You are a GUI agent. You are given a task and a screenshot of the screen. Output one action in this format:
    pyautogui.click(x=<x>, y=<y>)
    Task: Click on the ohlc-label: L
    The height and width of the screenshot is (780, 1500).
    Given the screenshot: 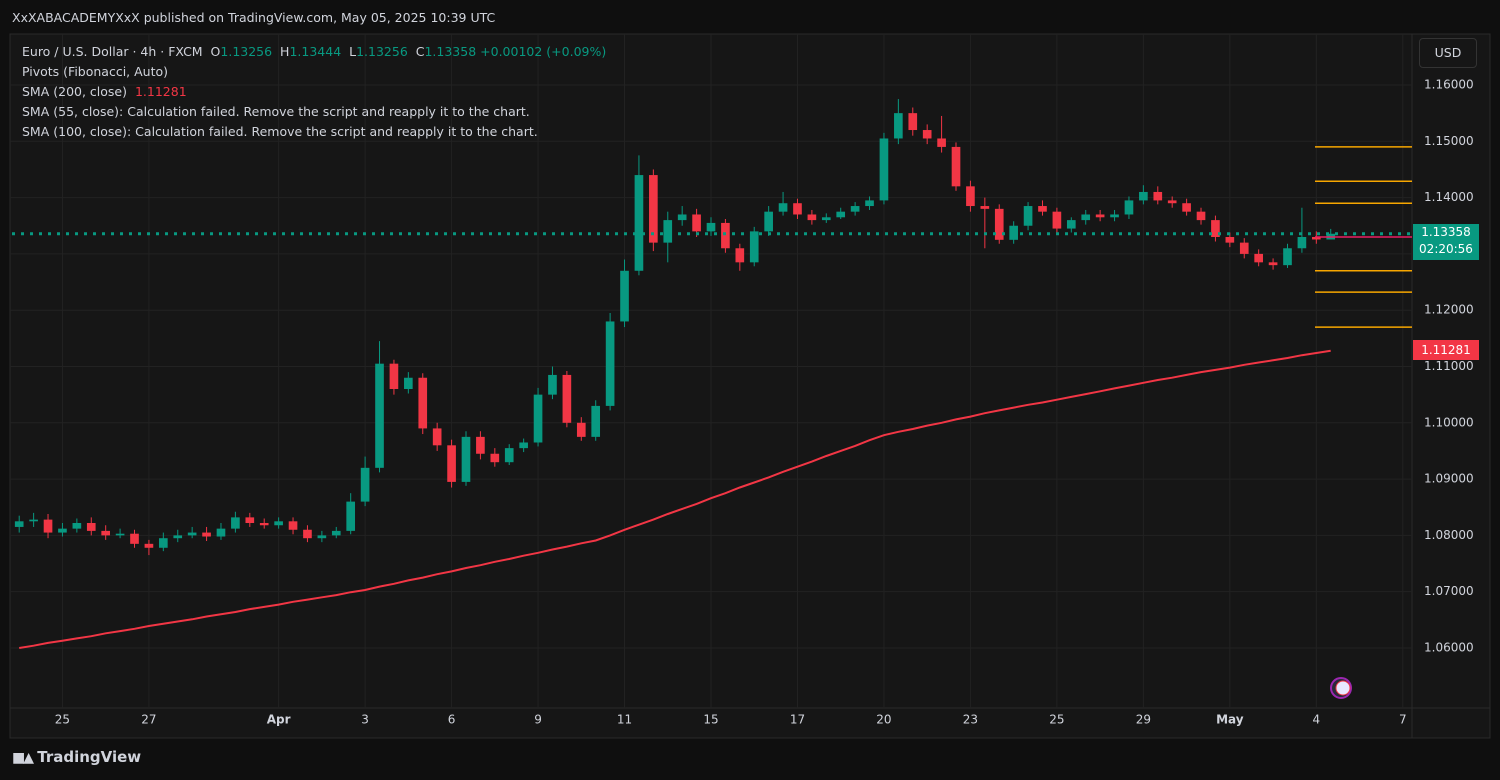 What is the action you would take?
    pyautogui.click(x=353, y=51)
    